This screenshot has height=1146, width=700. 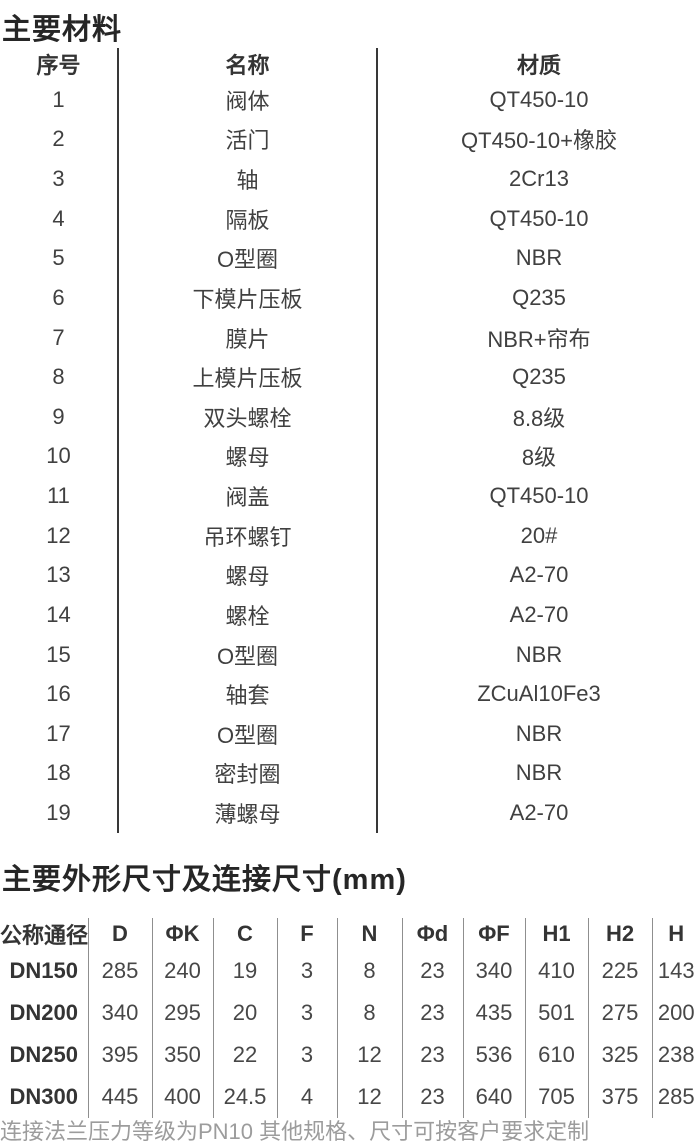 What do you see at coordinates (247, 139) in the screenshot?
I see `table-cell: 活门` at bounding box center [247, 139].